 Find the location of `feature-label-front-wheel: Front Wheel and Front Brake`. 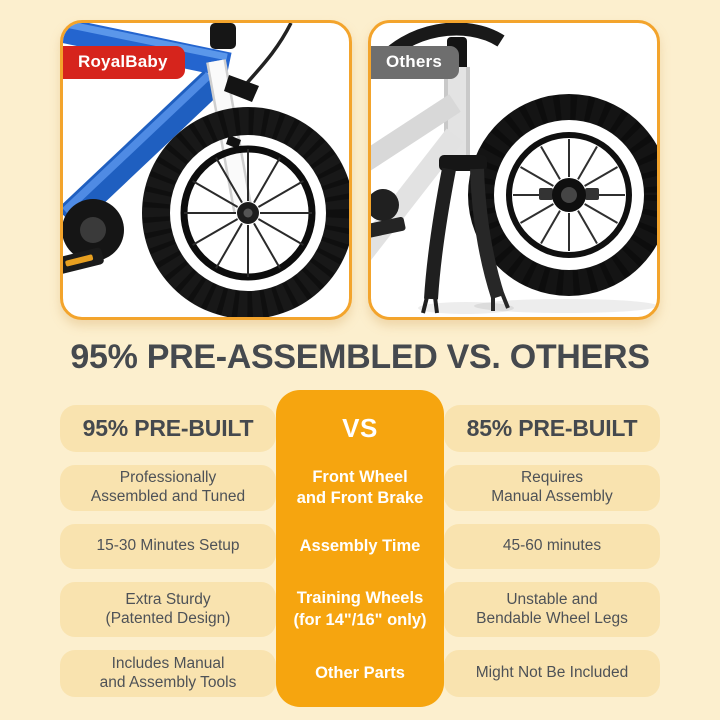

feature-label-front-wheel: Front Wheel and Front Brake is located at coordinates (360, 487).